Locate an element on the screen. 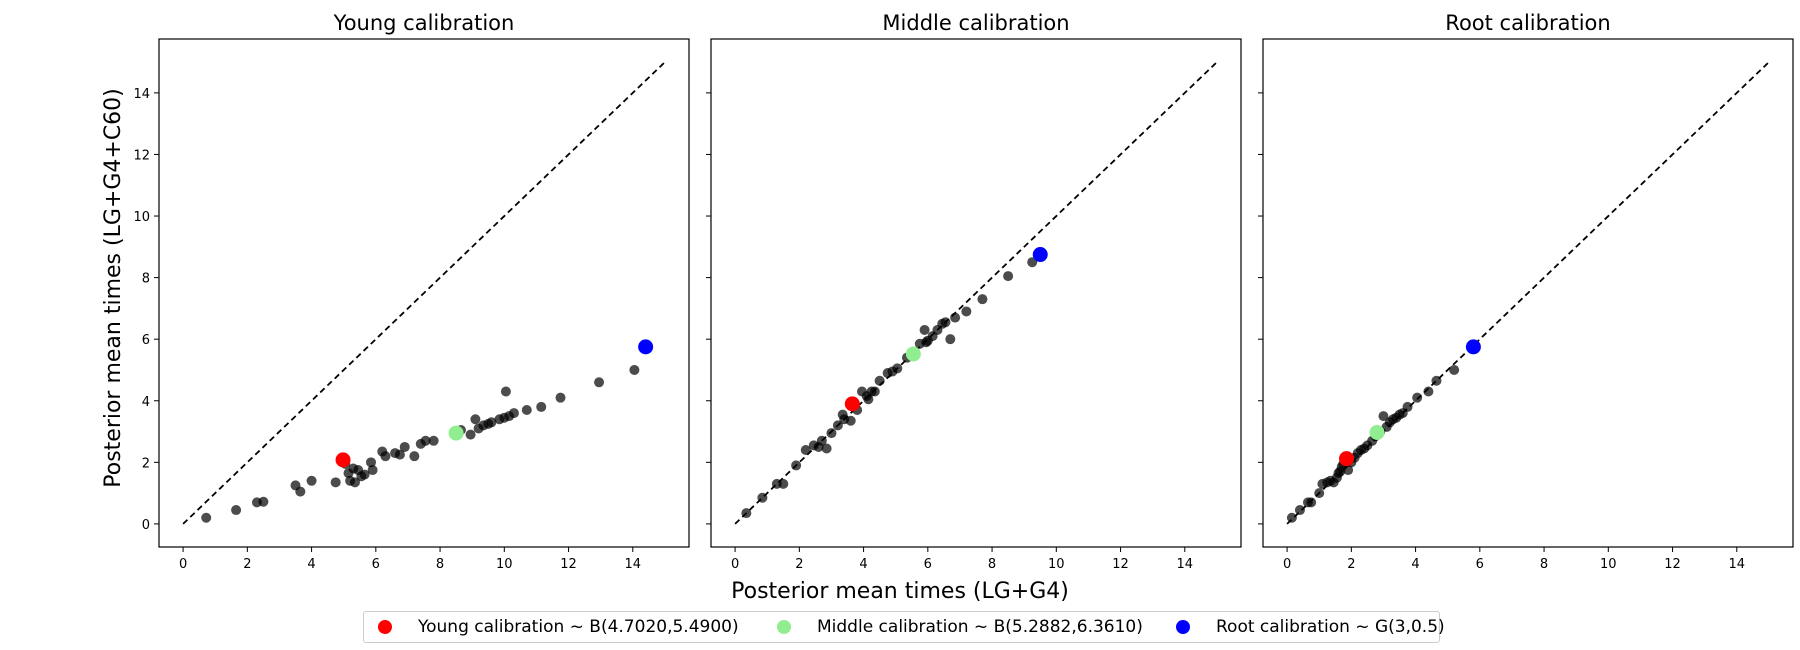  y-tick-label: 8 is located at coordinates (146, 279).